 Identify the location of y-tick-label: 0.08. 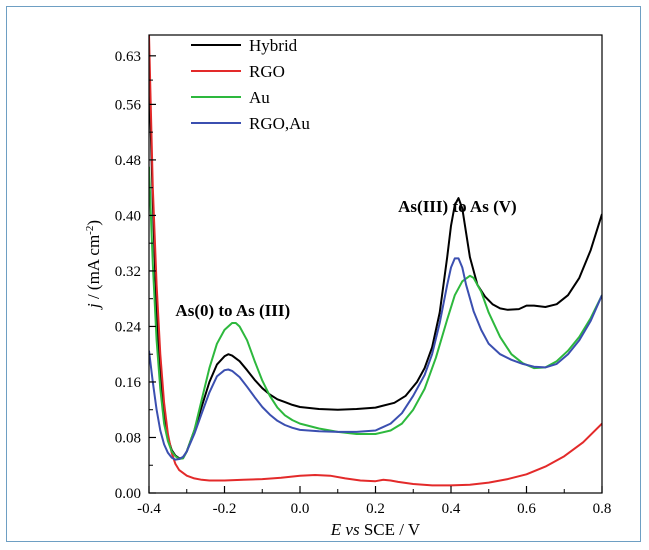
(128, 438).